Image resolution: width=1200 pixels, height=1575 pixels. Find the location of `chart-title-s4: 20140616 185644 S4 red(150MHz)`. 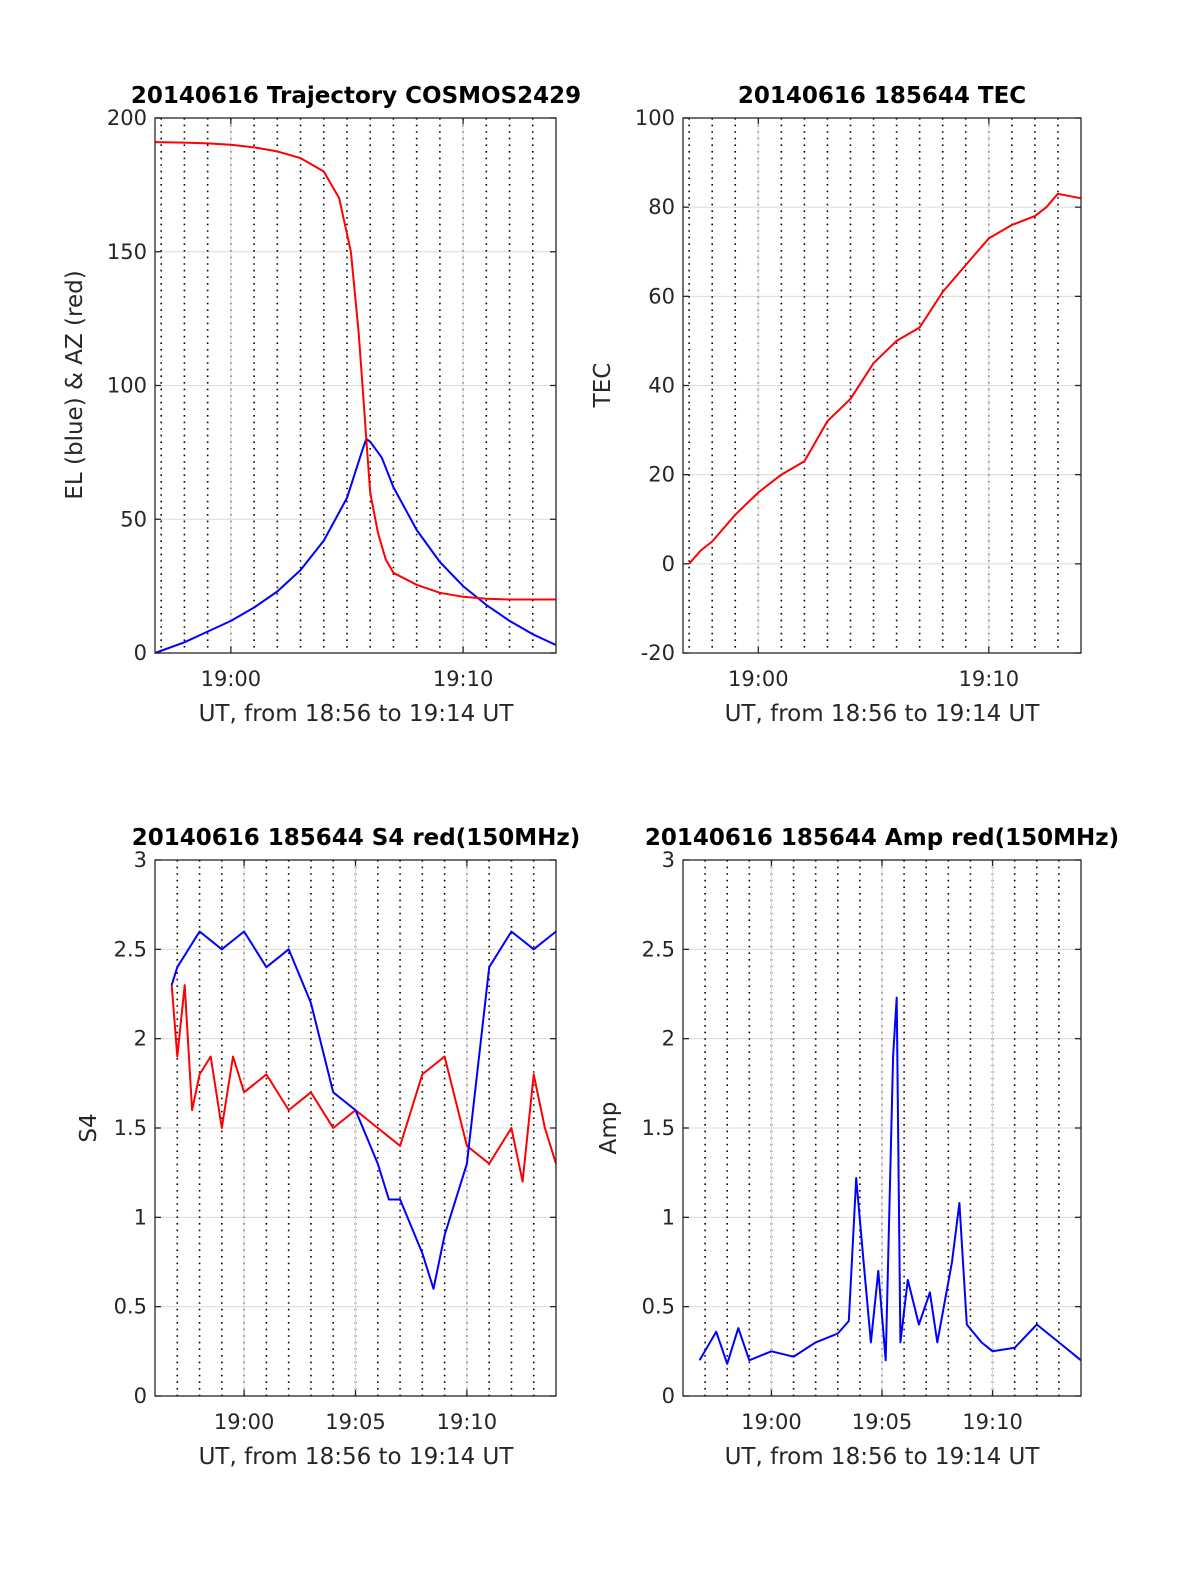

chart-title-s4: 20140616 185644 S4 red(150MHz) is located at coordinates (356, 838).